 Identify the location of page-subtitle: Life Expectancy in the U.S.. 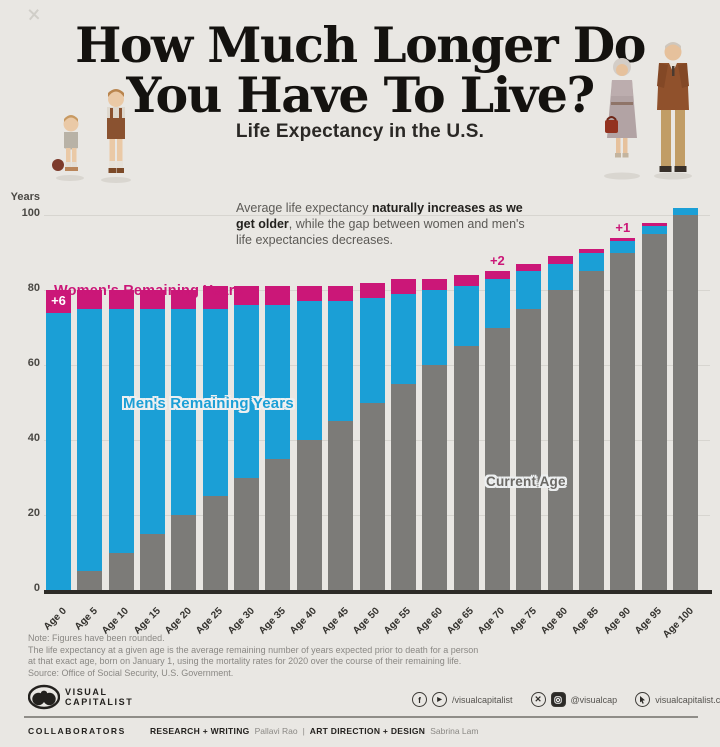
(360, 131).